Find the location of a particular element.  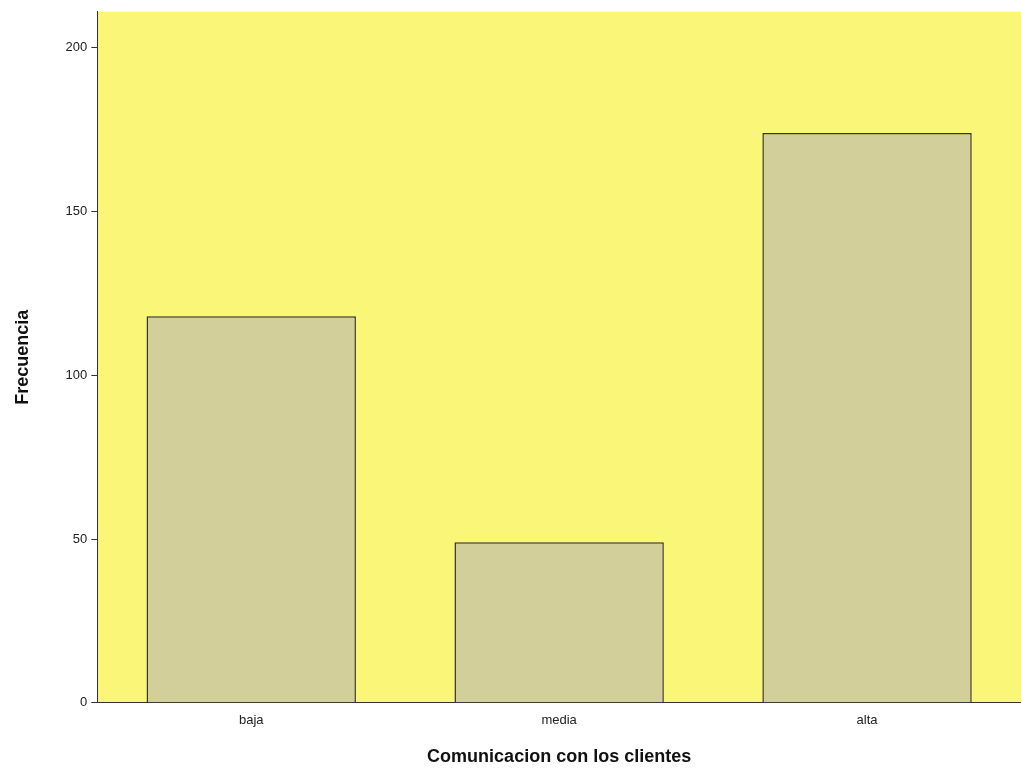

x-tick-label: media is located at coordinates (559, 720).